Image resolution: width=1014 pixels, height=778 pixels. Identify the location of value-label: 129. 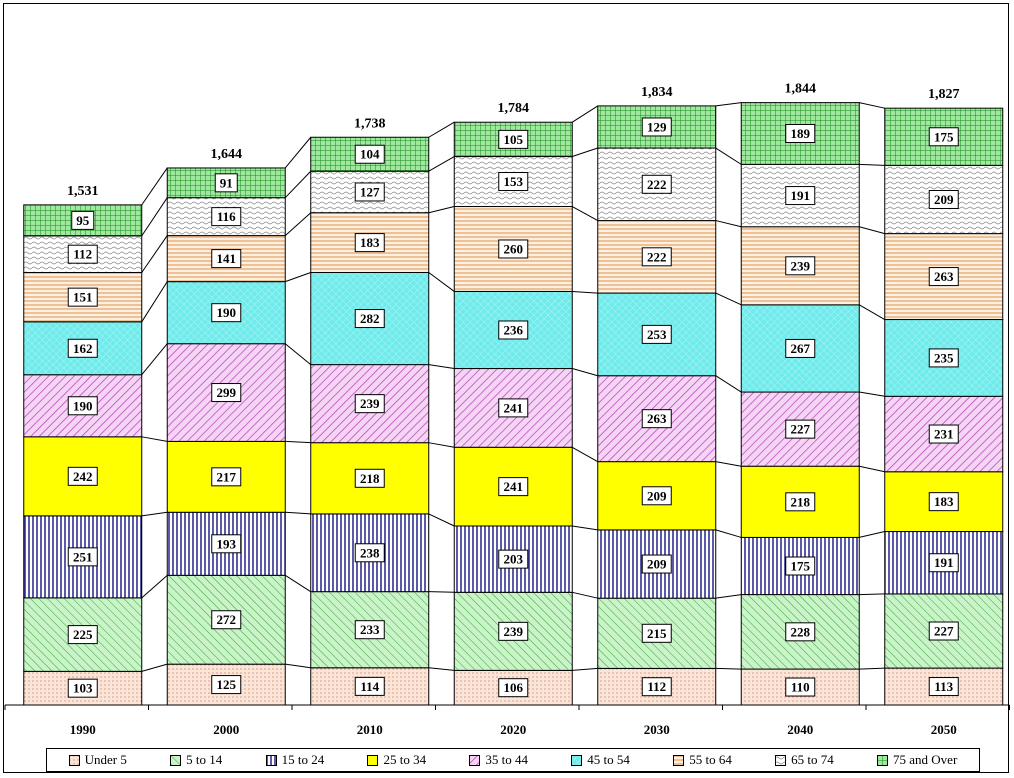
(657, 126).